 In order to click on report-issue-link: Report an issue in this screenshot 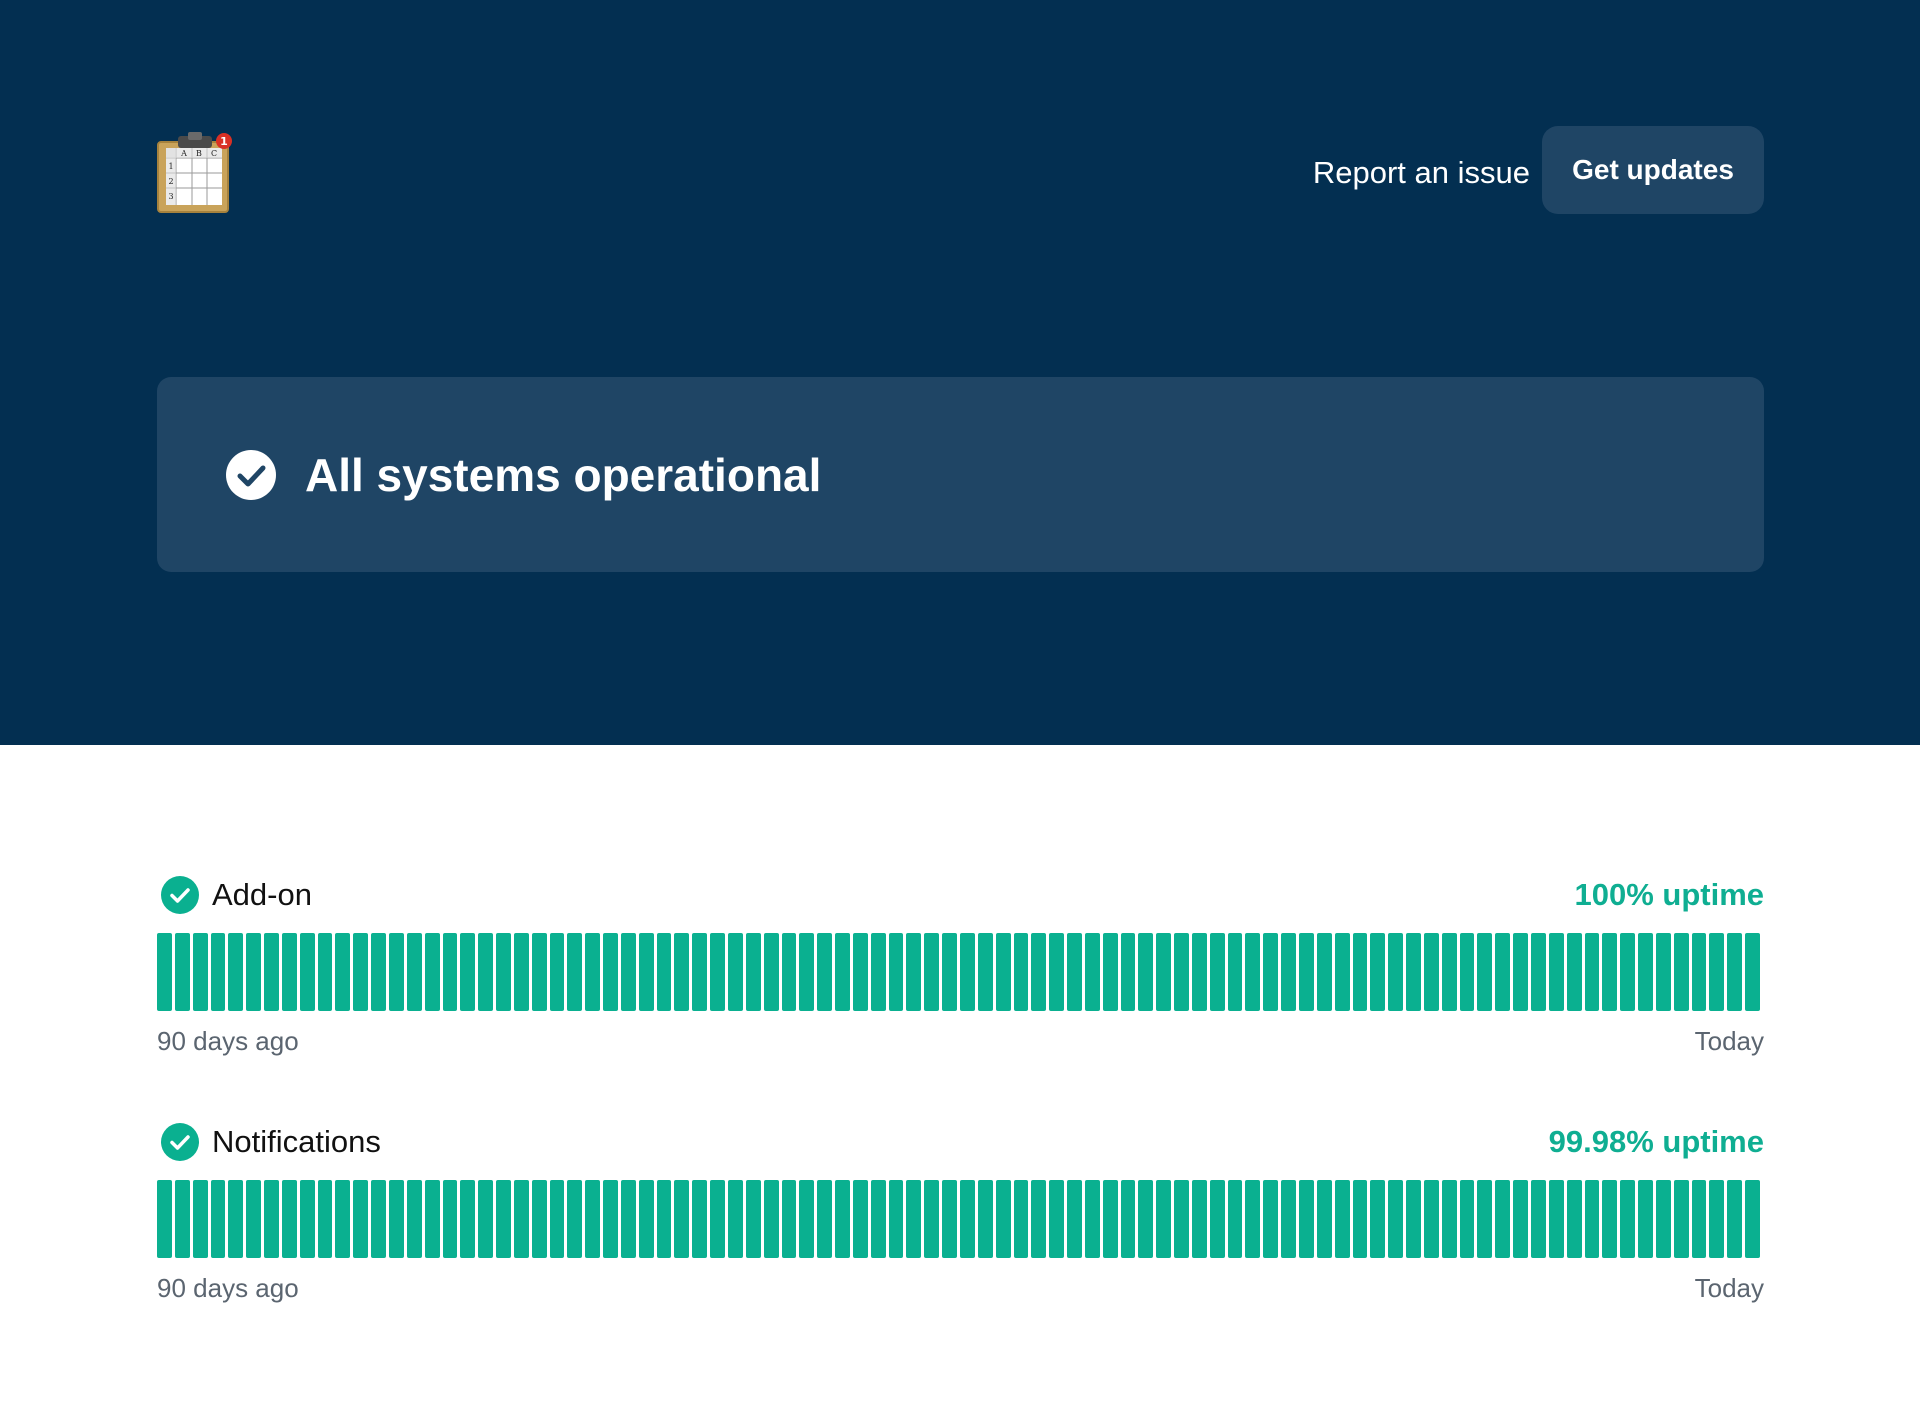, I will do `click(1421, 172)`.